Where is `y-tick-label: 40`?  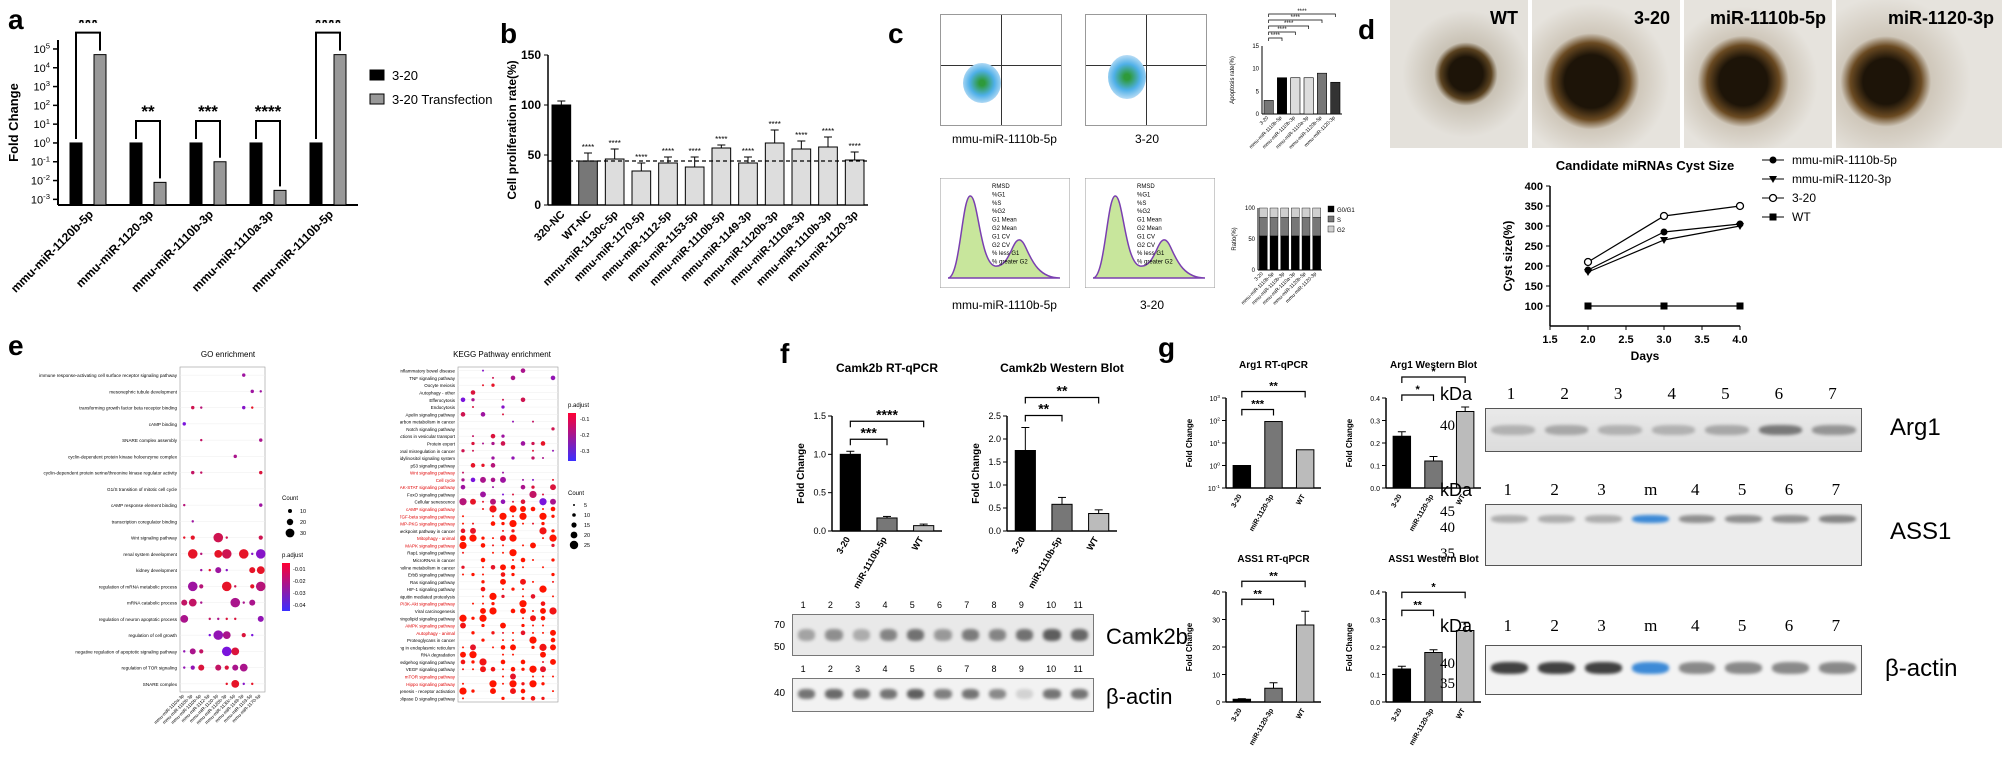 y-tick-label: 40 is located at coordinates (1216, 593).